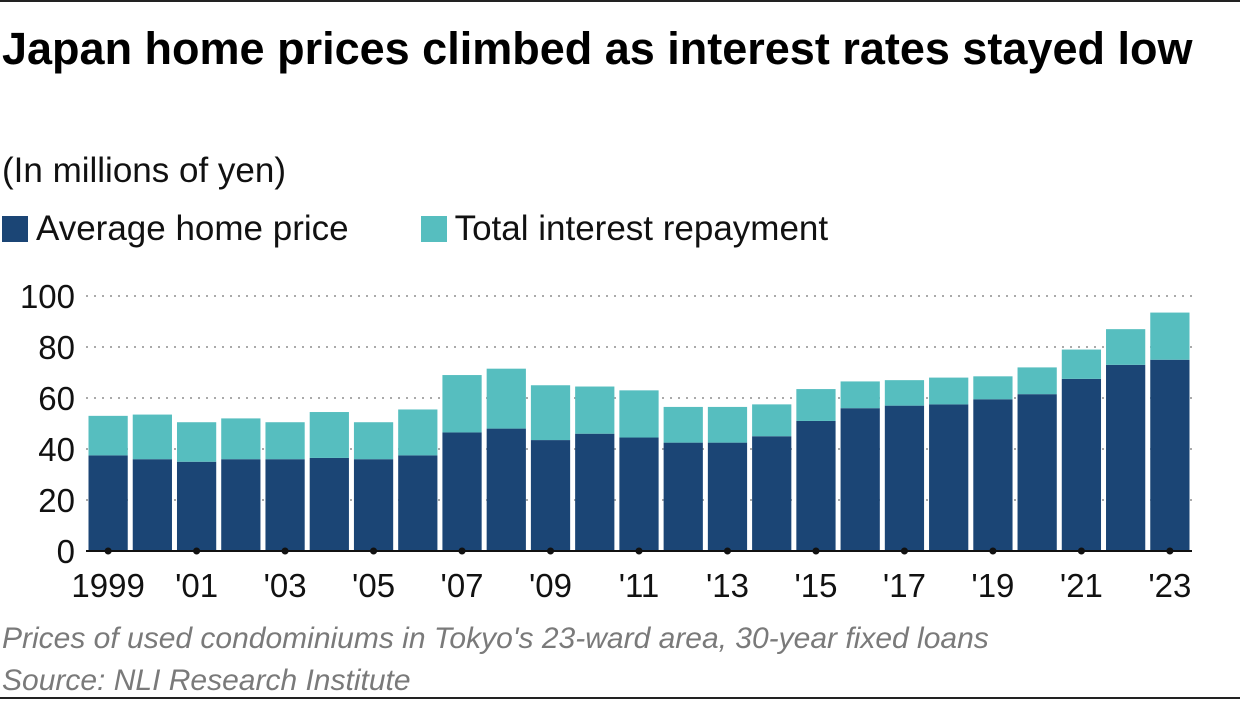 The image size is (1240, 702). What do you see at coordinates (620, 698) in the screenshot?
I see `bottom-rule` at bounding box center [620, 698].